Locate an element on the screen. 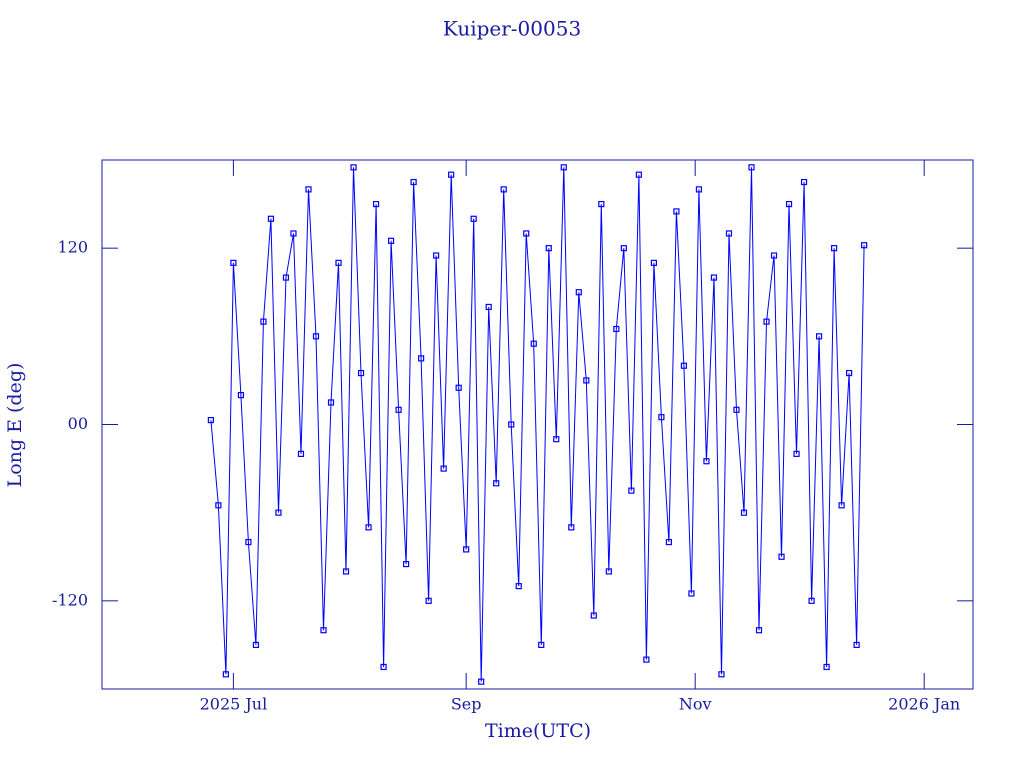  x-axis-label: Time(UTC) is located at coordinates (538, 731).